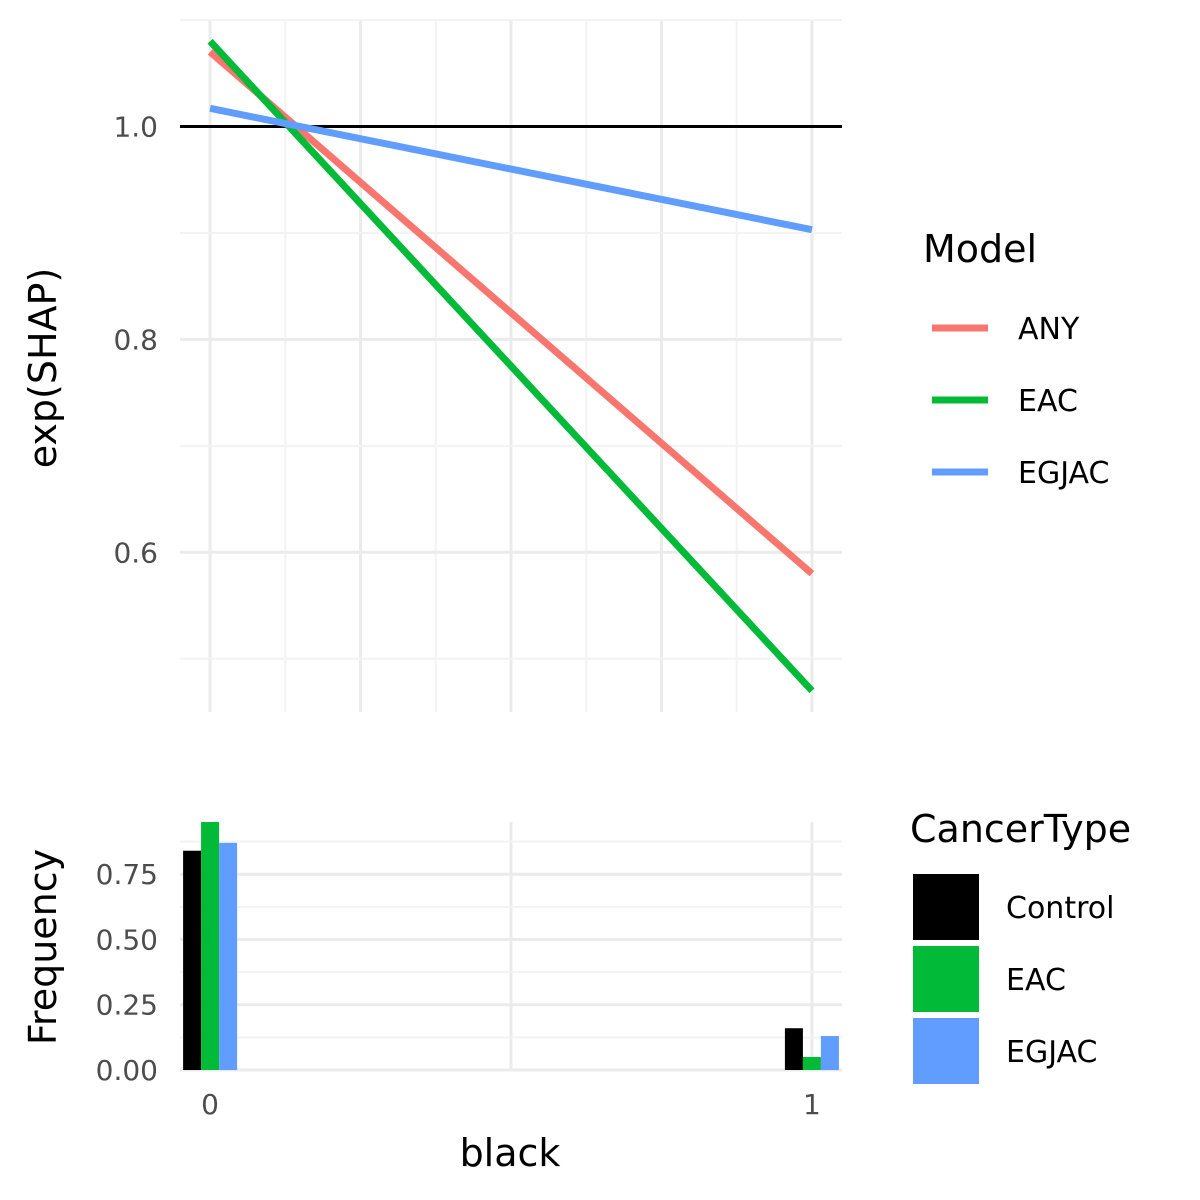 This screenshot has height=1200, width=1200. I want to click on legend-label-any: ANY, so click(1049, 329).